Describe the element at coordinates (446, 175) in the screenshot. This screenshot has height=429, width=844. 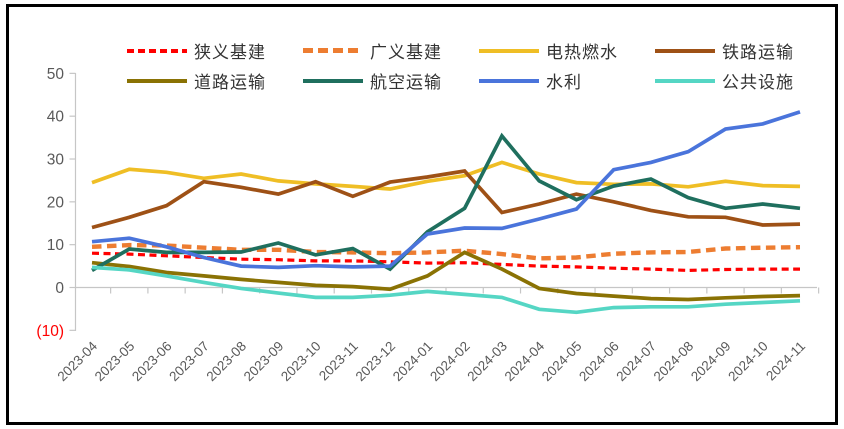
I see `series-line-power-heat-gas-water` at that location.